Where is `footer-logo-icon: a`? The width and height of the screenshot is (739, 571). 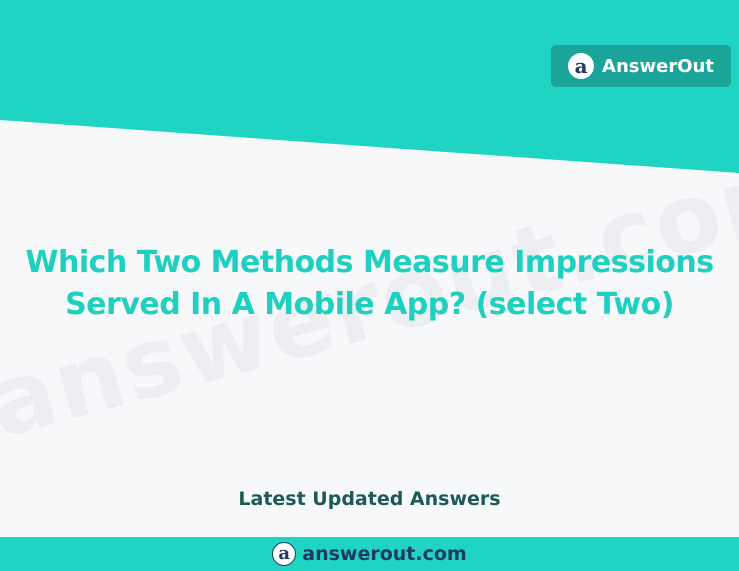
footer-logo-icon: a is located at coordinates (284, 554).